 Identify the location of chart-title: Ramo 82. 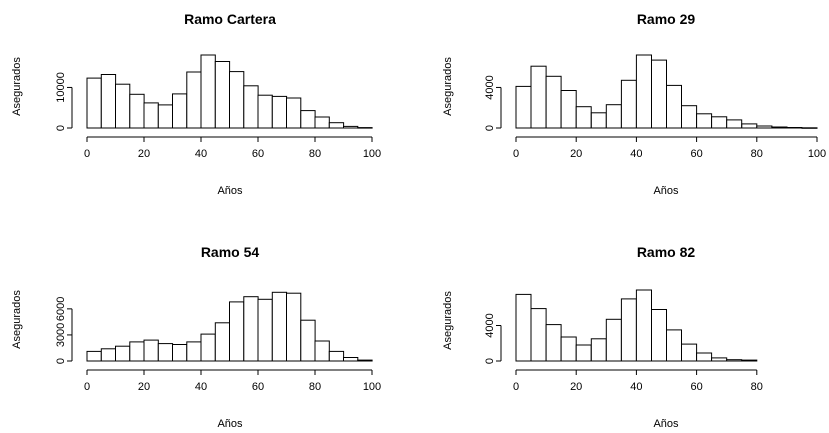
(666, 252).